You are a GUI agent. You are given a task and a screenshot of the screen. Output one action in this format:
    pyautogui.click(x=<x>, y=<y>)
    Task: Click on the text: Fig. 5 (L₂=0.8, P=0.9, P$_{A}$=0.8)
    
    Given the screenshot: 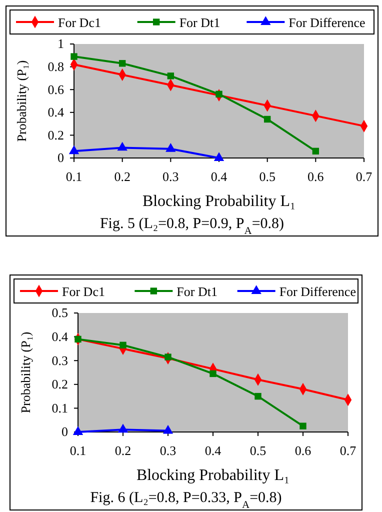 What is the action you would take?
    pyautogui.click(x=192, y=226)
    